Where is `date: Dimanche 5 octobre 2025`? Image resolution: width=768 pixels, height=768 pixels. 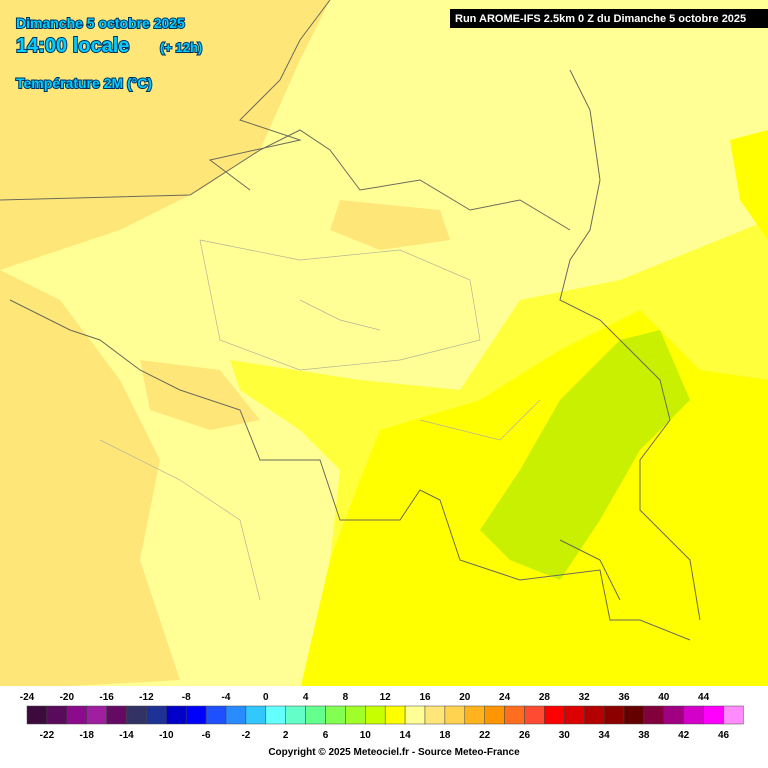 date: Dimanche 5 octobre 2025 is located at coordinates (100, 23).